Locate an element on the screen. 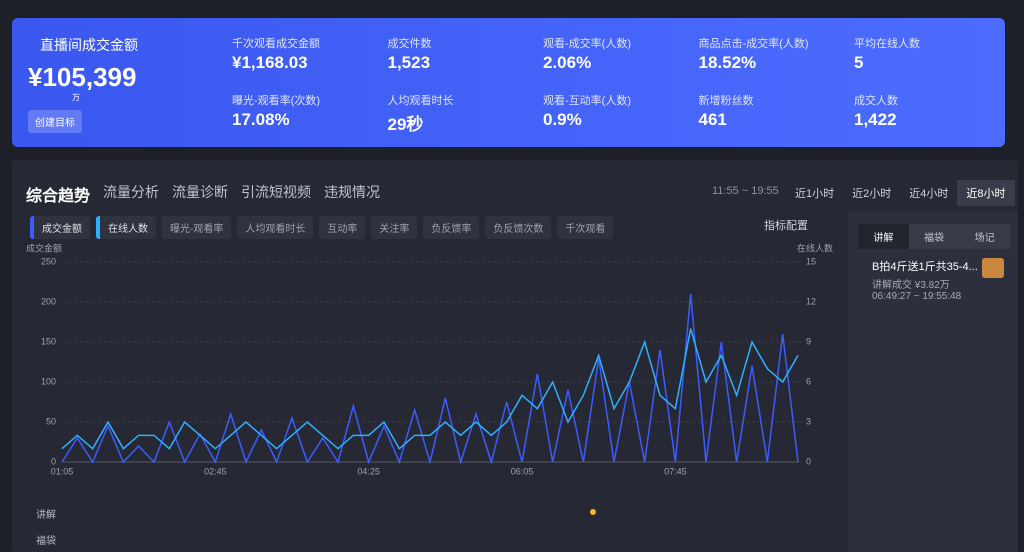  metric-chip: 负反馈率 is located at coordinates (451, 227).